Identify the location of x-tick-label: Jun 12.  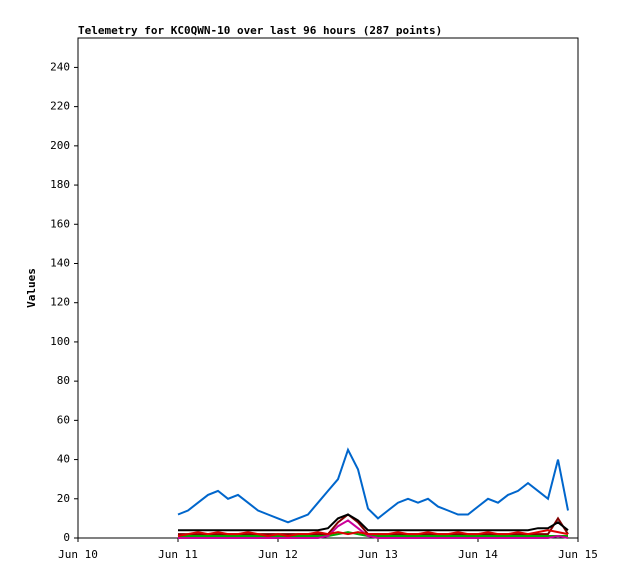
(278, 554).